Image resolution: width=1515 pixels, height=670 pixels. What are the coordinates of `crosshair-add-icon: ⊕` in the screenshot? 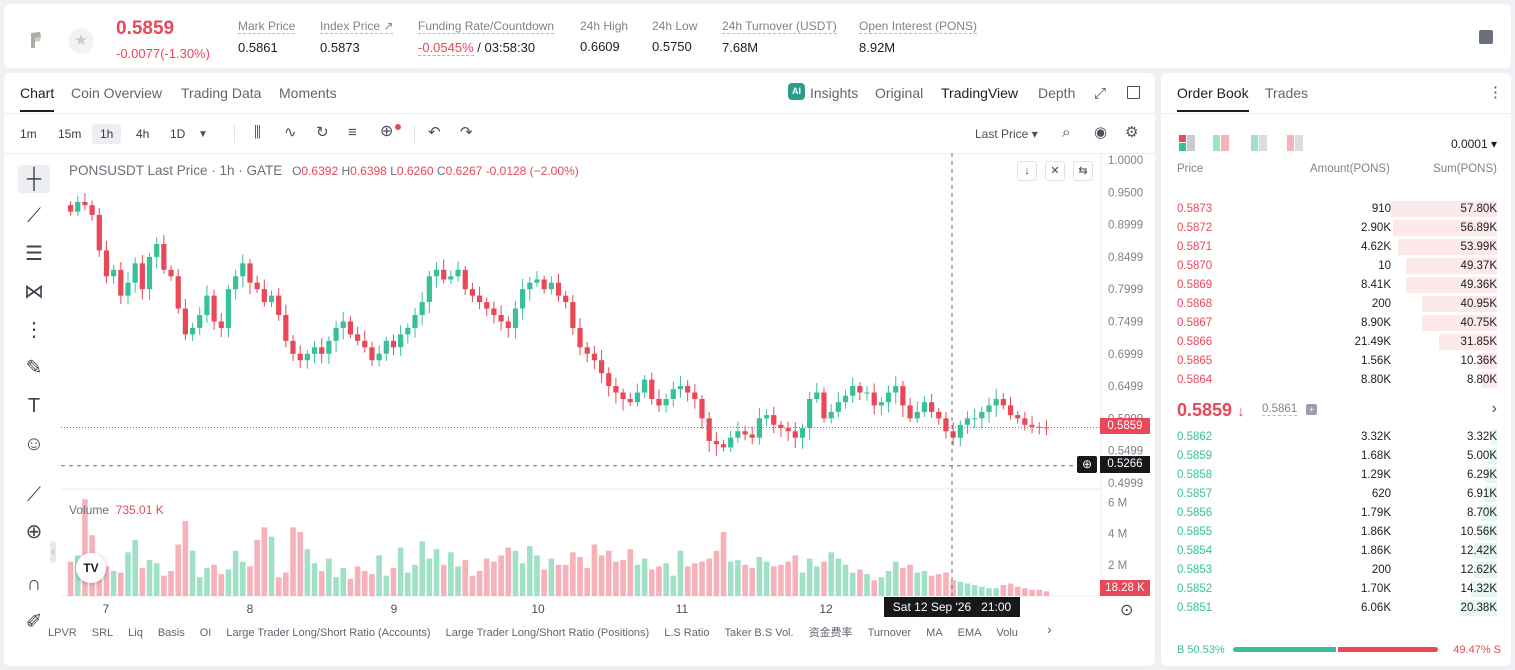 It's located at (1087, 464).